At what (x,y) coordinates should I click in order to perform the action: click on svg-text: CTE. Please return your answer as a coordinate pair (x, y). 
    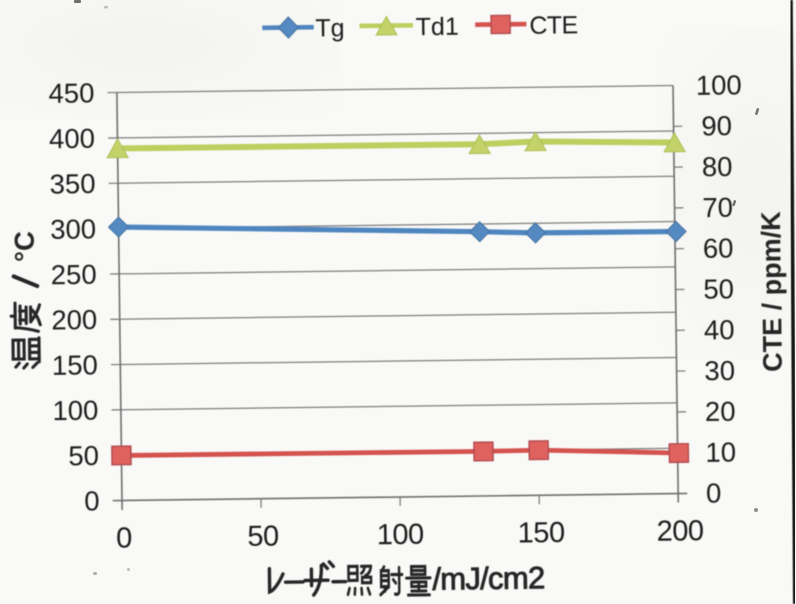
    Looking at the image, I should click on (553, 25).